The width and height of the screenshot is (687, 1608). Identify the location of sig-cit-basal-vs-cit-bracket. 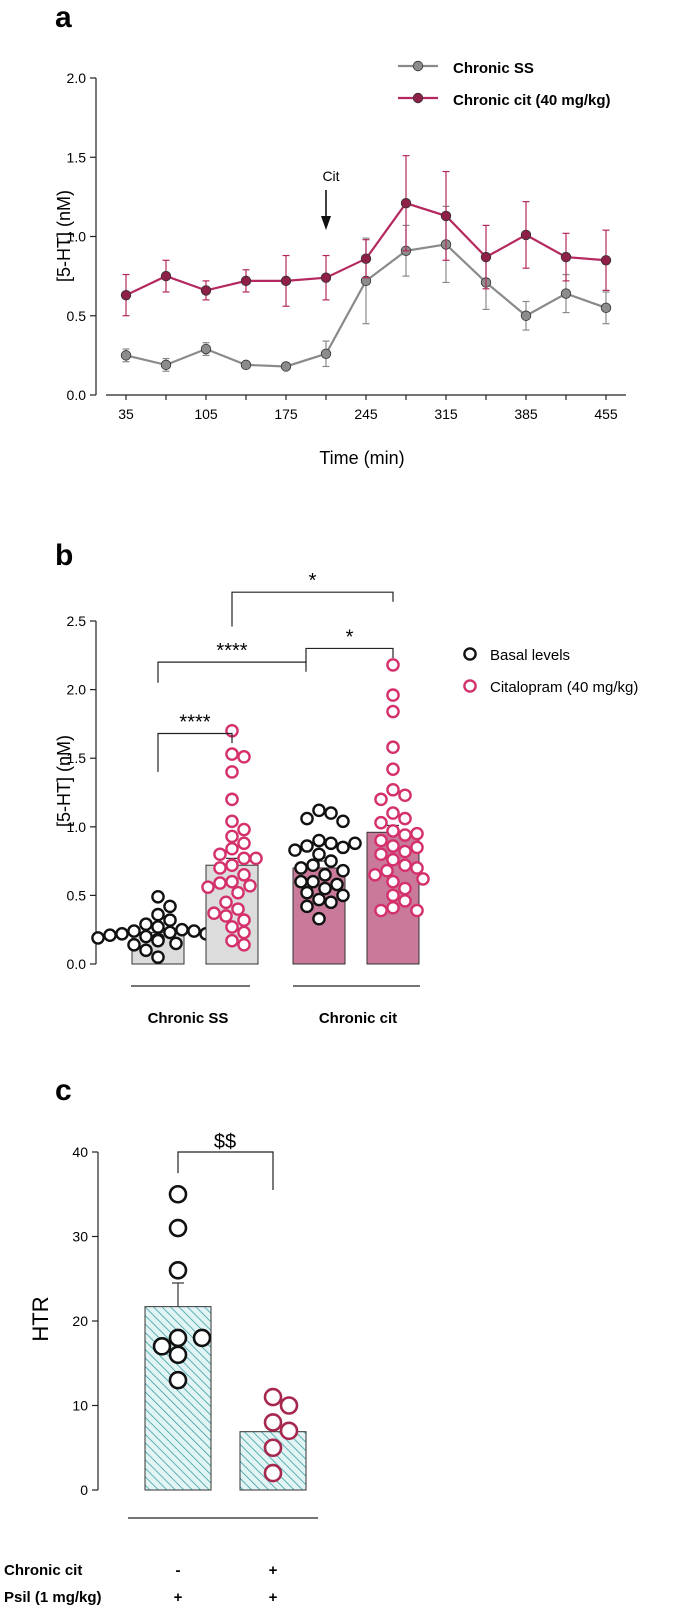
(349, 655).